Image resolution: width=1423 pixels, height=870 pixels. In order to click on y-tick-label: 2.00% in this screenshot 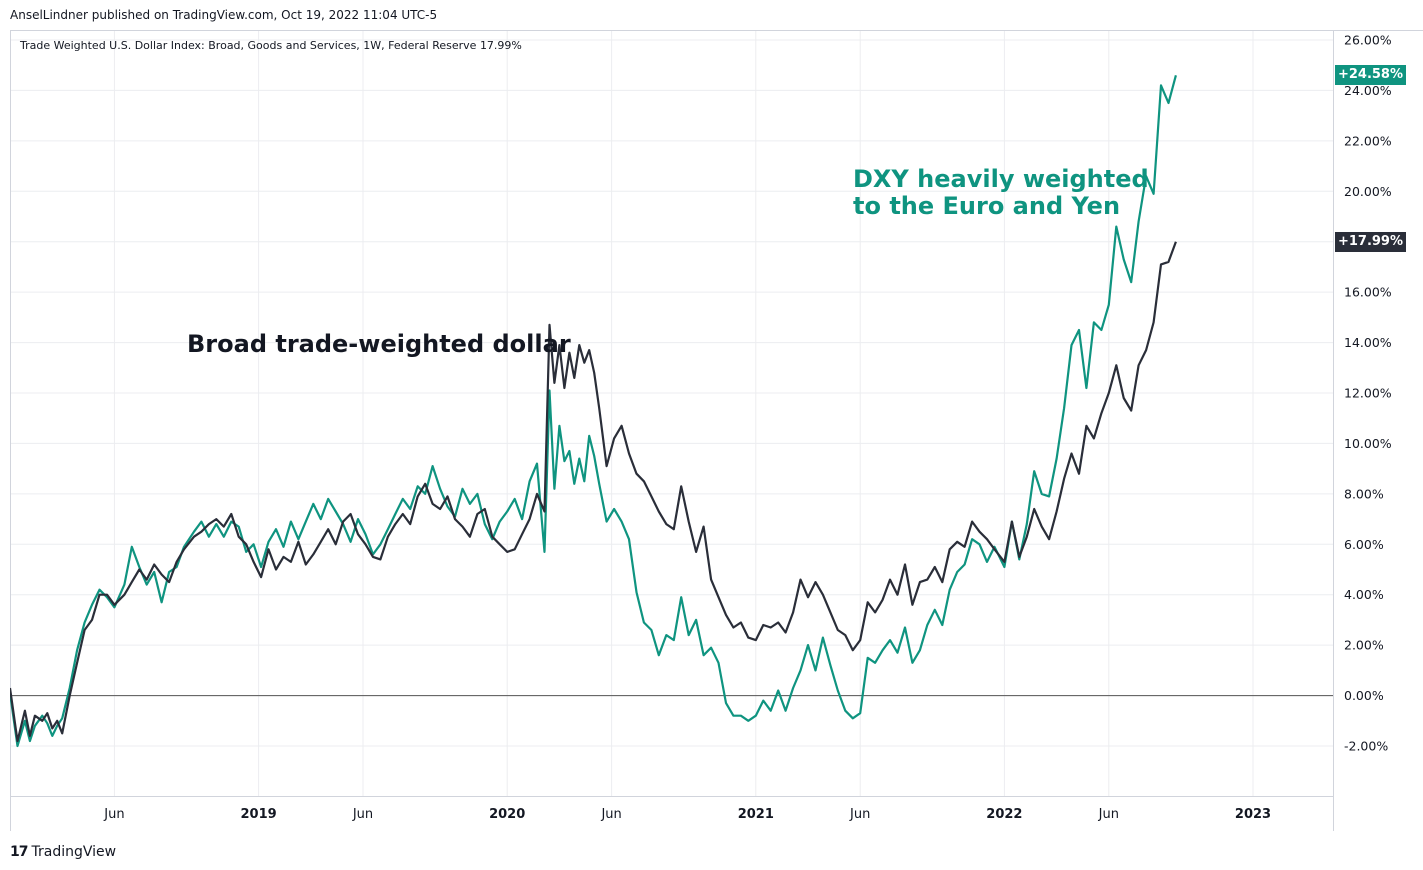, I will do `click(1364, 645)`.